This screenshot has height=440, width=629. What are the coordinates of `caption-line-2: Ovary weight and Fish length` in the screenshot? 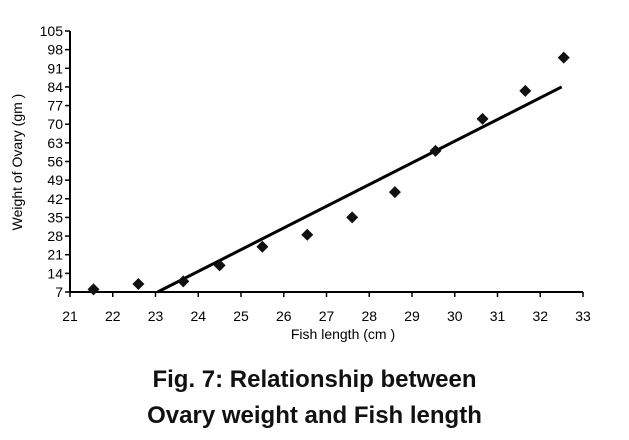 It's located at (314, 415).